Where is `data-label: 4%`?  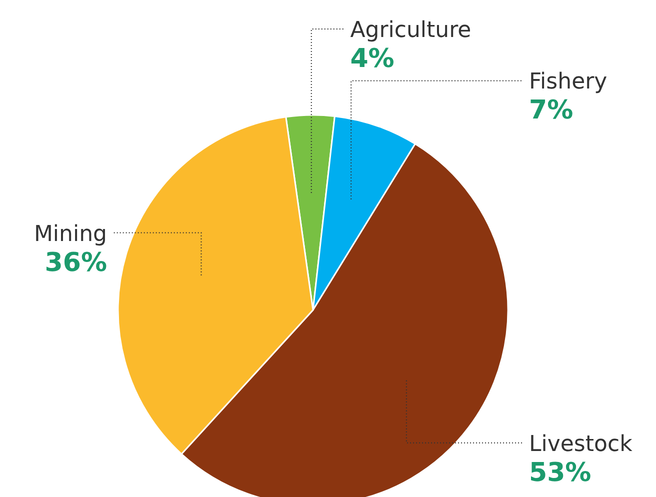
data-label: 4% is located at coordinates (372, 59).